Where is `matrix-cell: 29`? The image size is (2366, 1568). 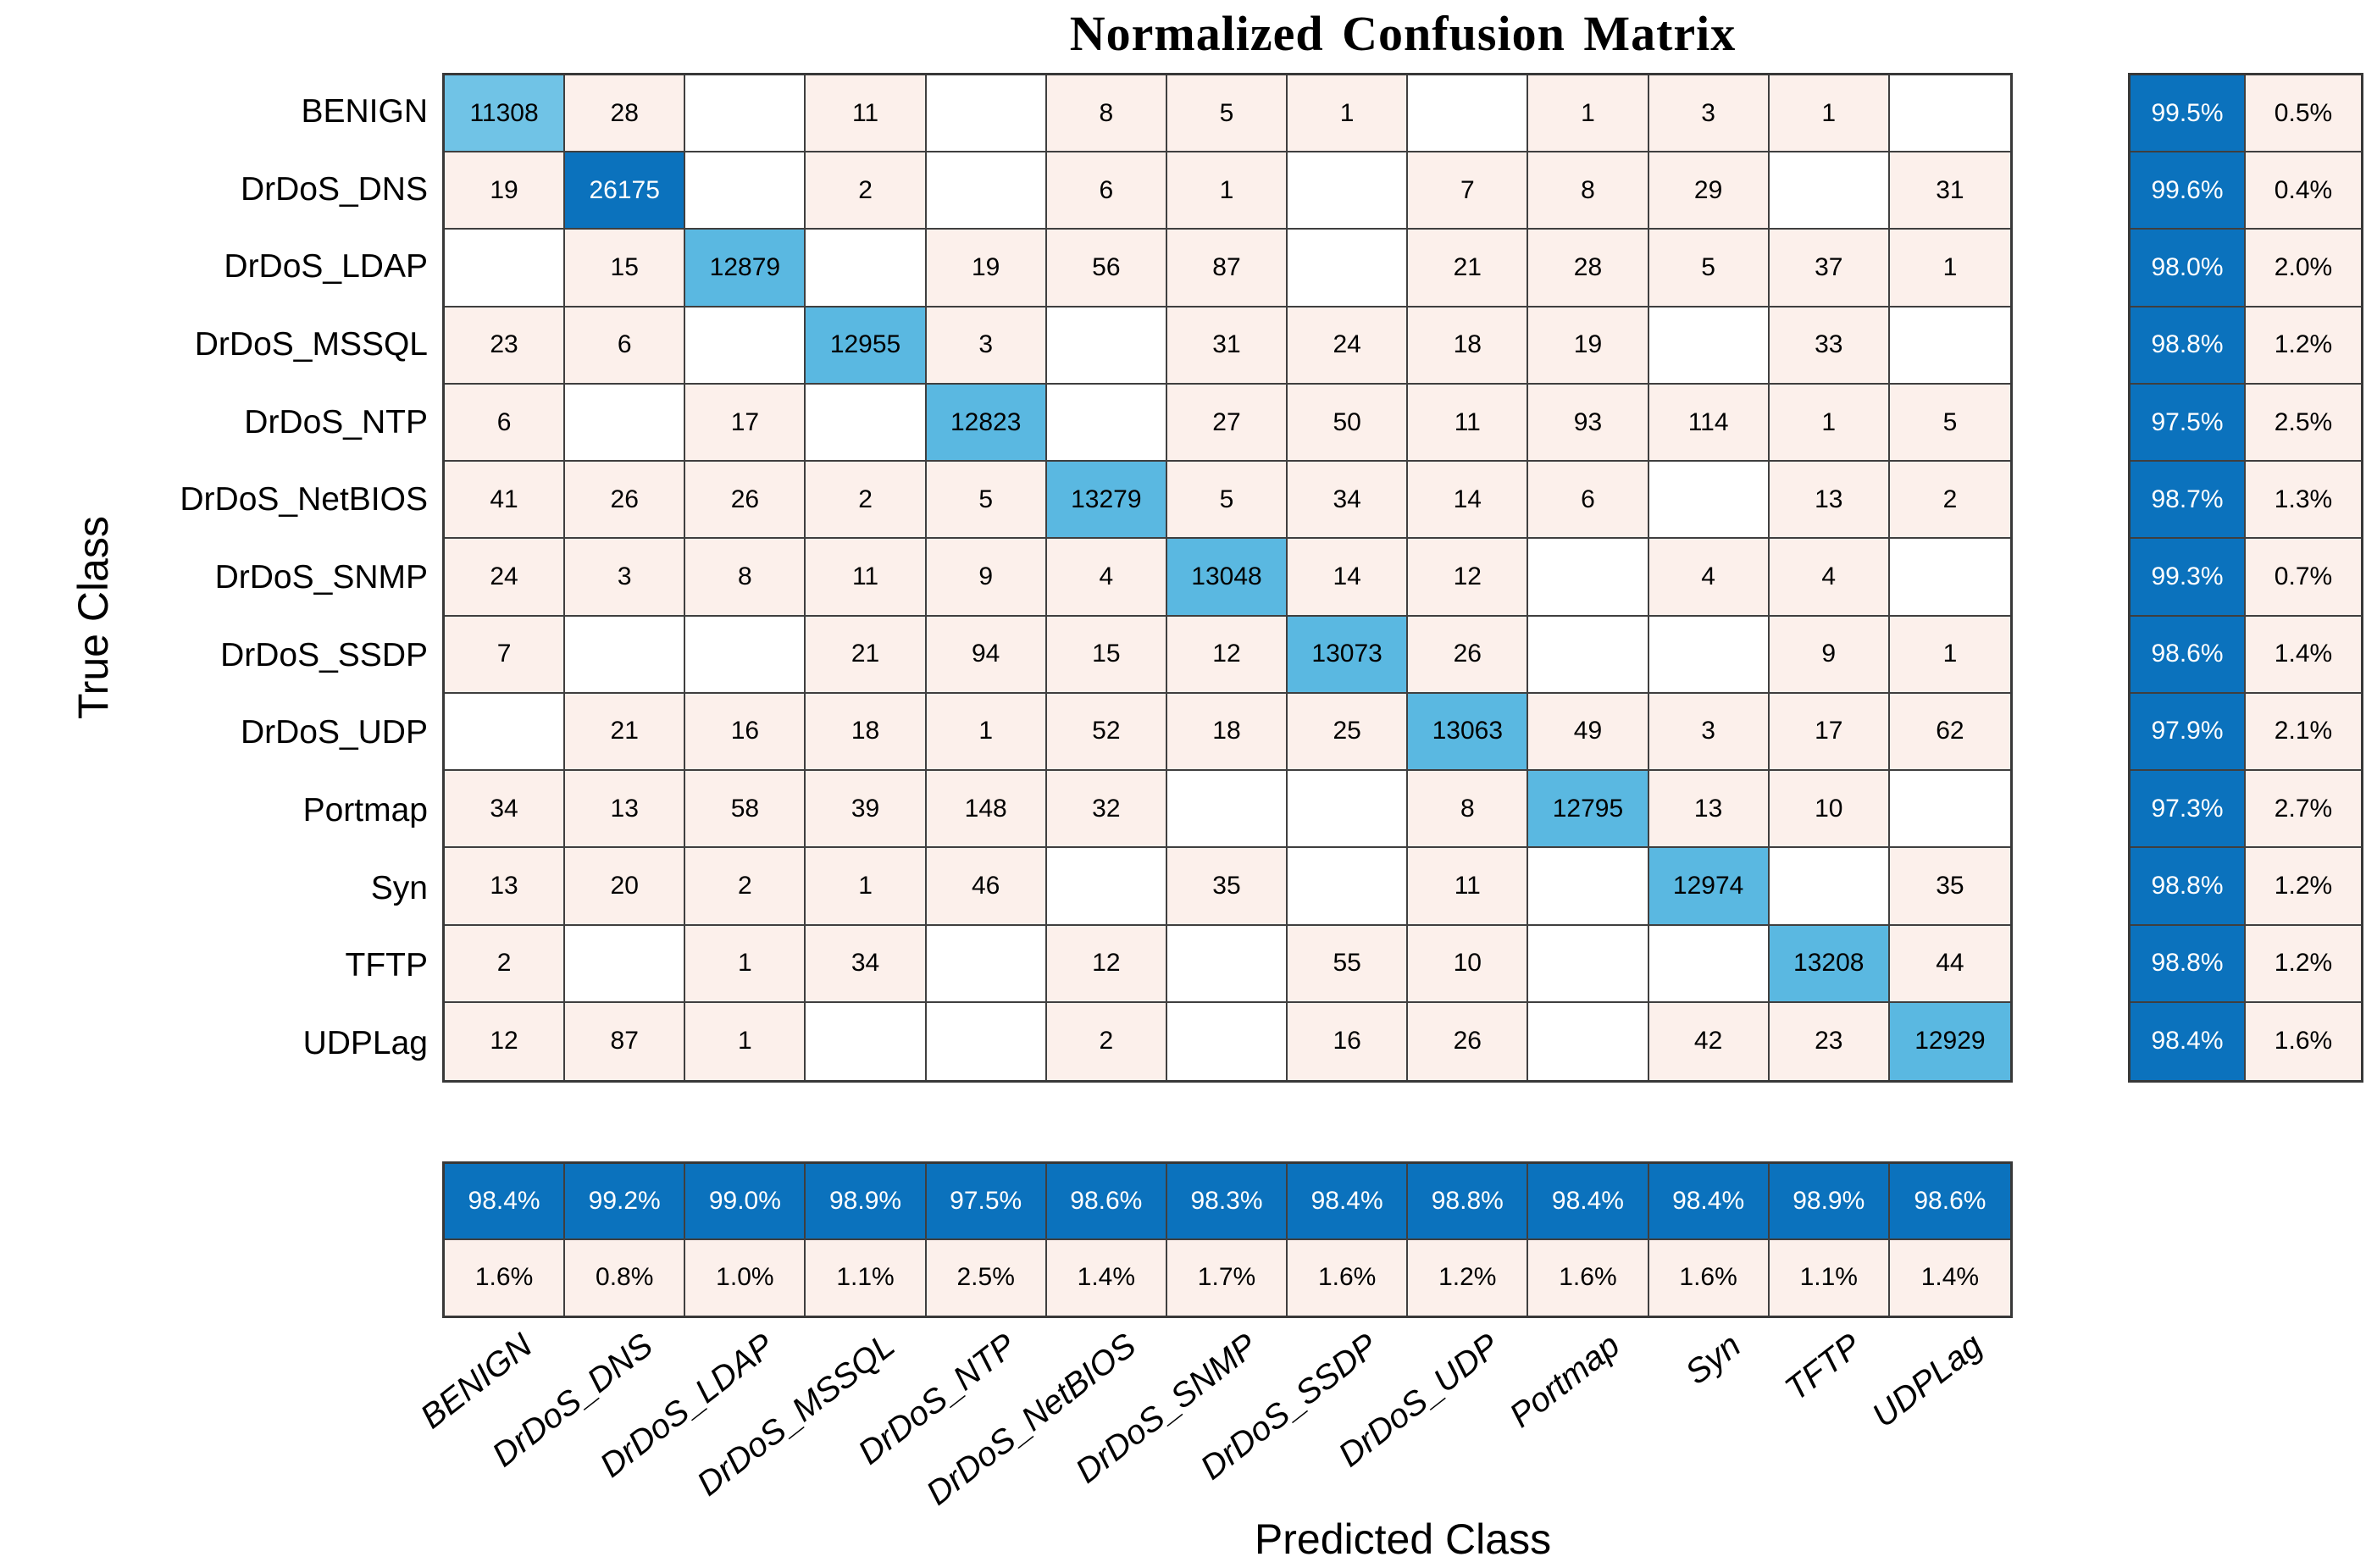 matrix-cell: 29 is located at coordinates (1709, 191).